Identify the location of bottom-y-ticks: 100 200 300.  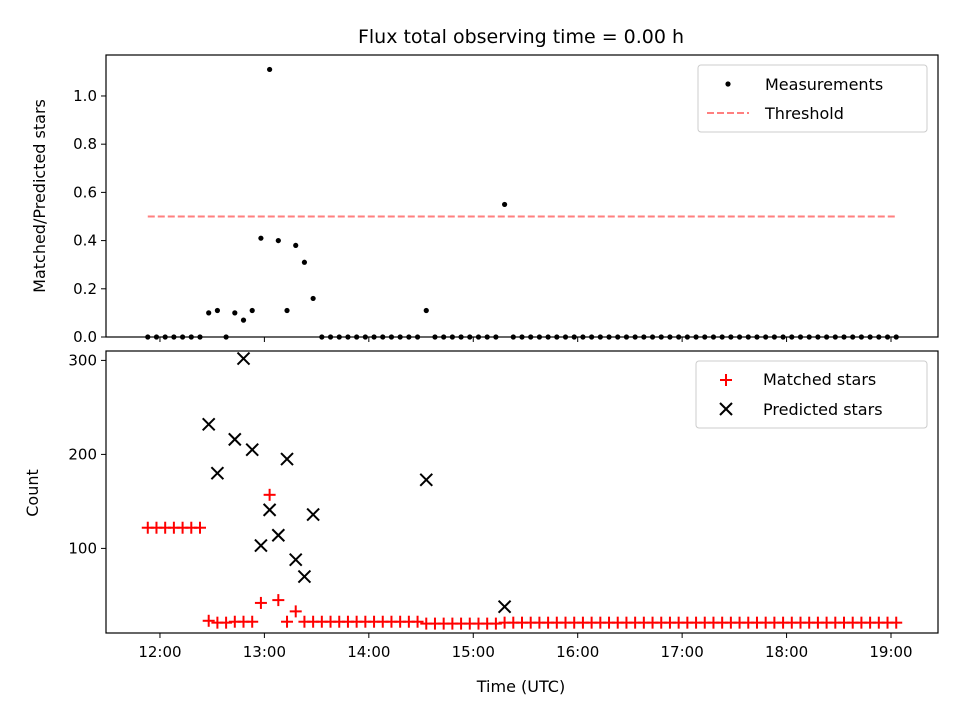
(87, 454).